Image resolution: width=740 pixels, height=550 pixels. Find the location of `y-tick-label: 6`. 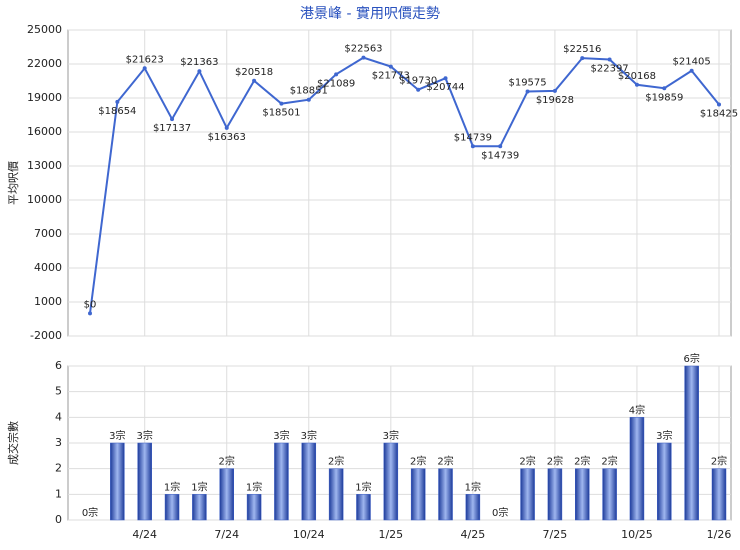

y-tick-label: 6 is located at coordinates (58, 365).